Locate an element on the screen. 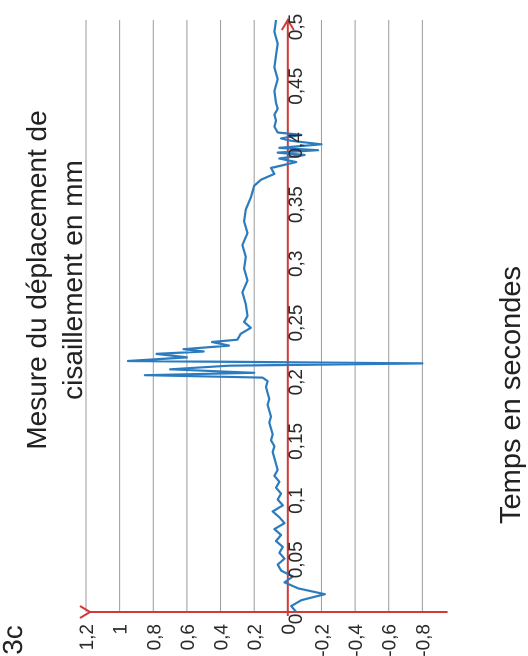  y-tick-label: -0,2 is located at coordinates (322, 640).